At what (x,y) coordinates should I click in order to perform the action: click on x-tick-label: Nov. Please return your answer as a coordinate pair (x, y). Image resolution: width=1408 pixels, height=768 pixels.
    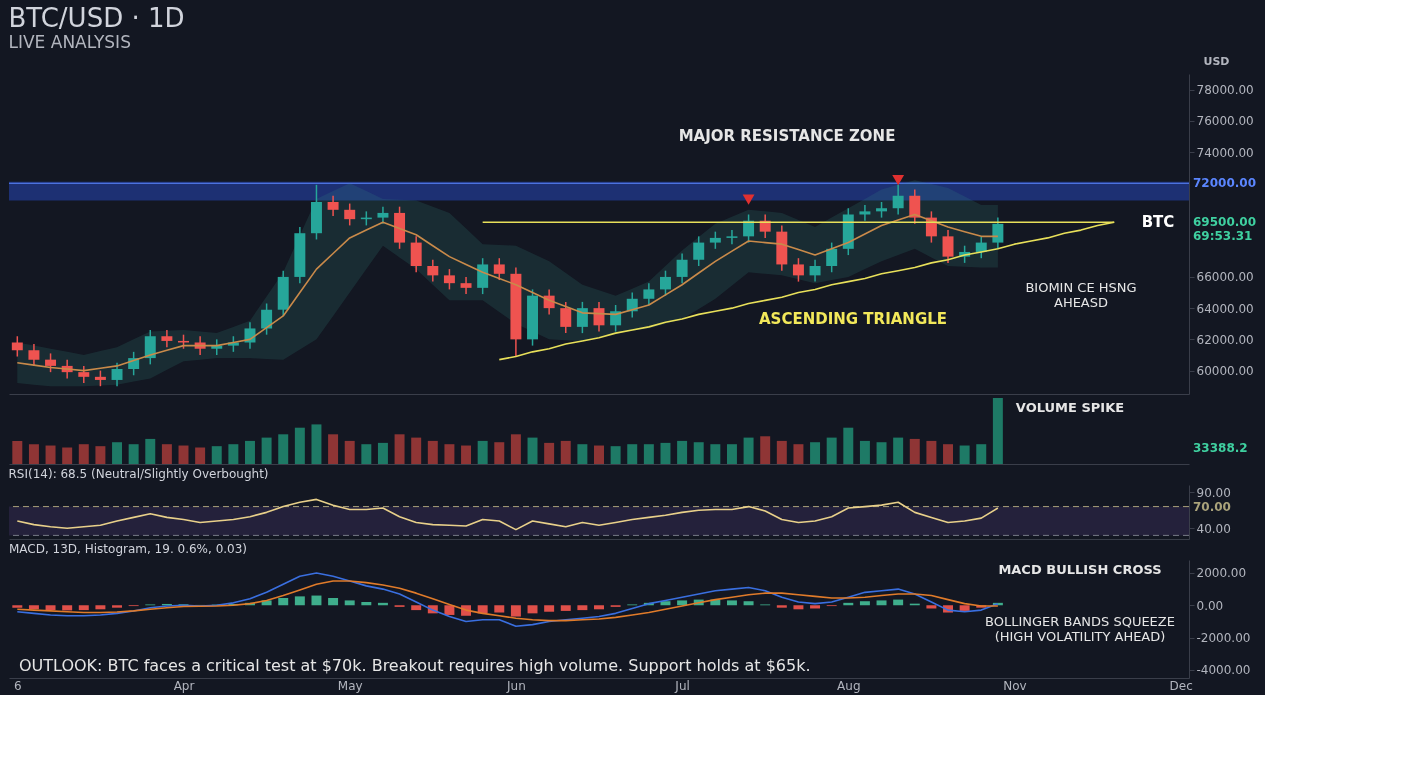
    Looking at the image, I should click on (1015, 685).